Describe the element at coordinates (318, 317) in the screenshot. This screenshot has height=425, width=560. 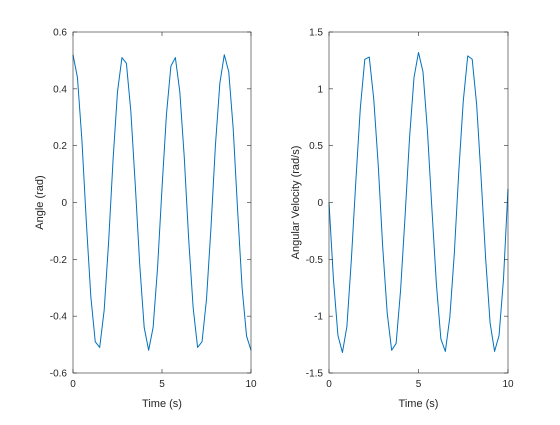
I see `angular-velocity-y-tick-label: -1` at that location.